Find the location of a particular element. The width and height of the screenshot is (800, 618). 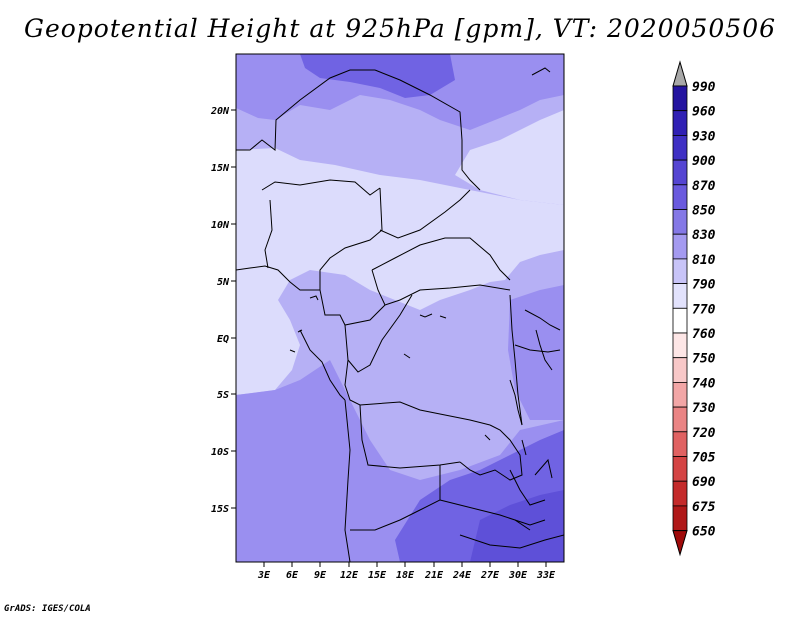

lon-axis: 3E 6E 9E 12E 15E 18E 21E 24E 27E 30E 33E is located at coordinates (406, 571).